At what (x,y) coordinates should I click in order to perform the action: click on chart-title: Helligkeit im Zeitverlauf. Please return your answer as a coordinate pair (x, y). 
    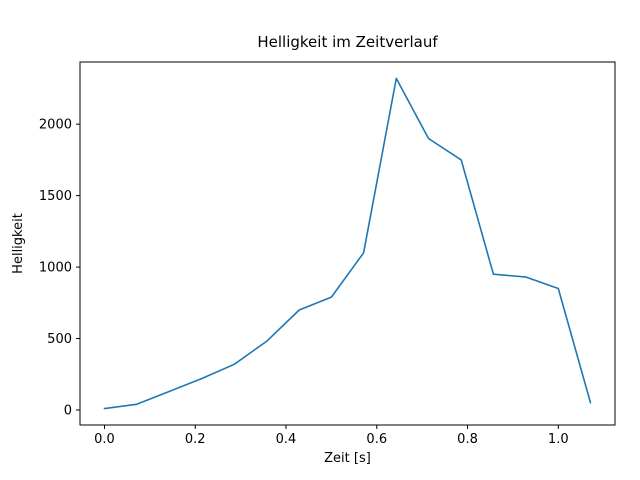
    Looking at the image, I should click on (347, 42).